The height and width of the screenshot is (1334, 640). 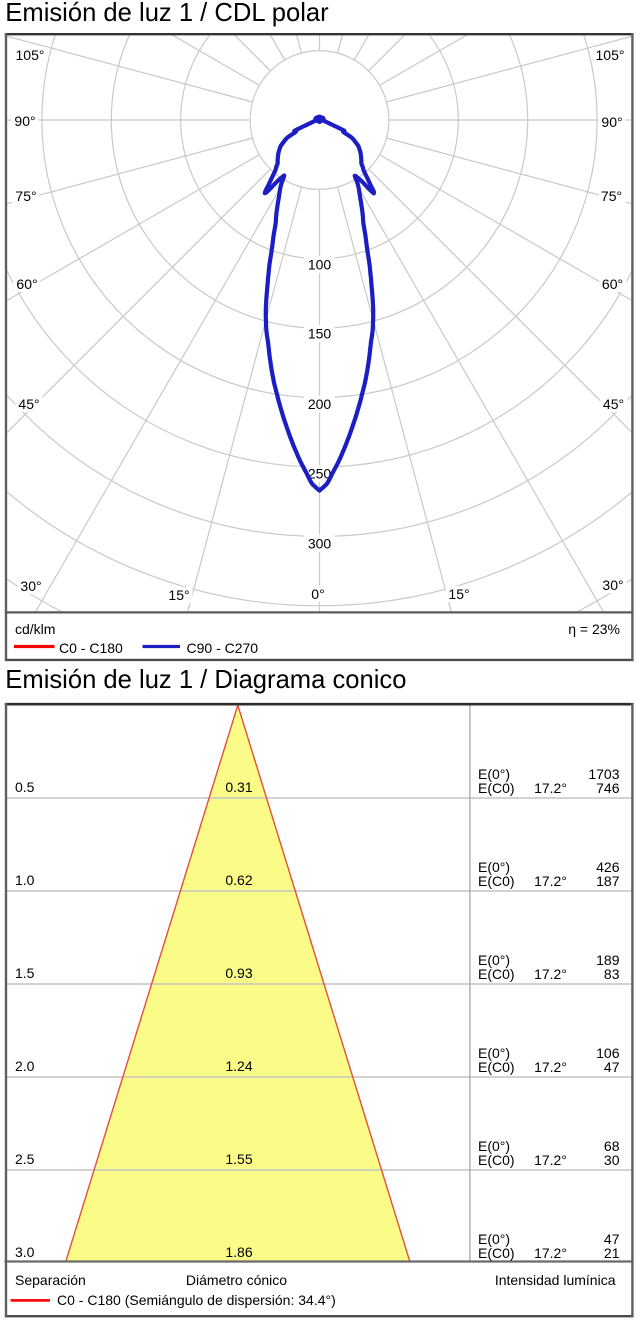 I want to click on svg-text: 150, so click(x=320, y=334).